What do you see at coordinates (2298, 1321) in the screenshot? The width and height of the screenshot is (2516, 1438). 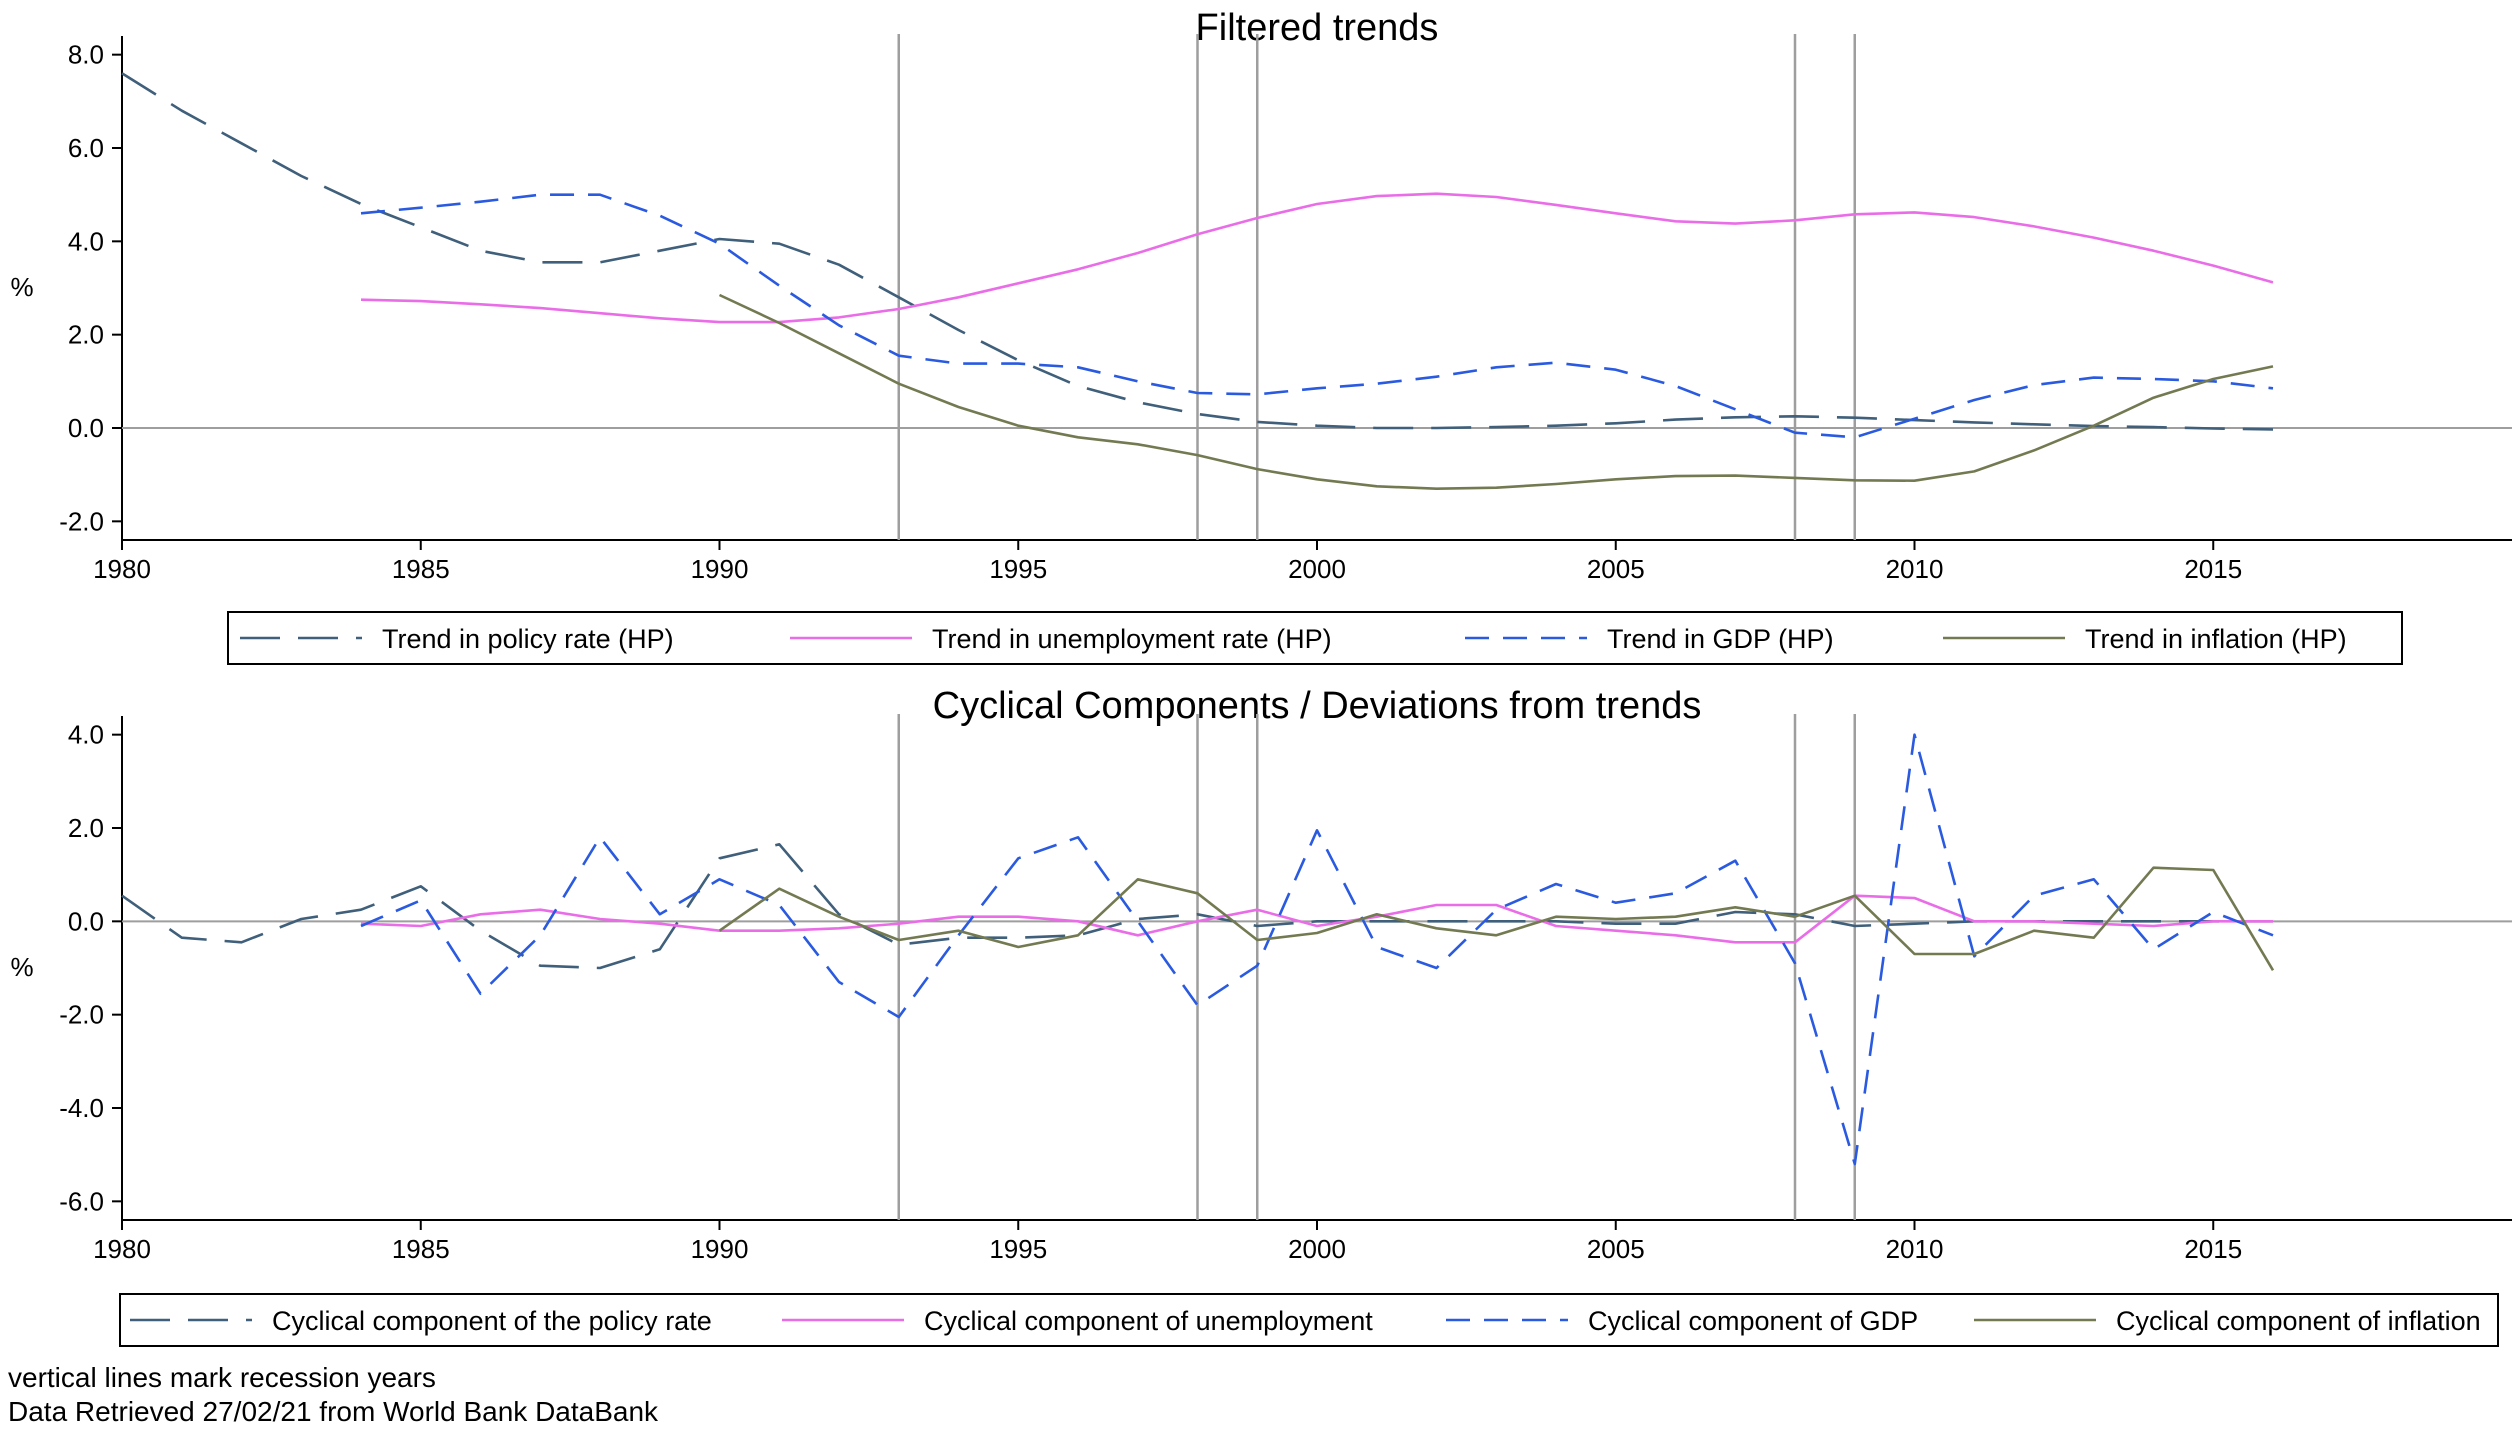 I see `legend-label: Cyclical component of inflation` at bounding box center [2298, 1321].